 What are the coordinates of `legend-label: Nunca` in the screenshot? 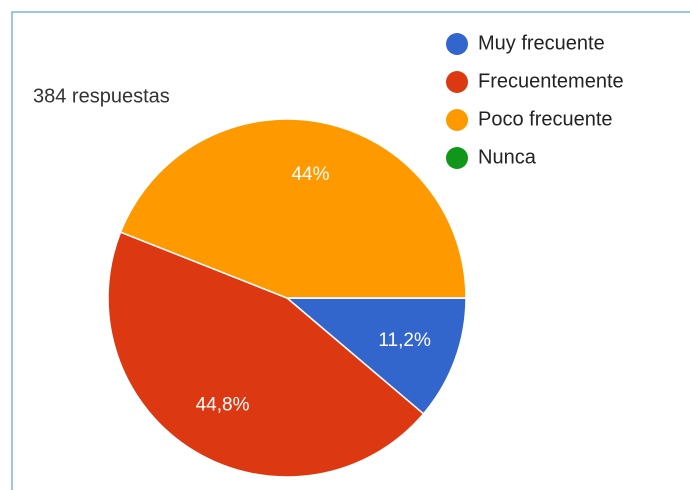 It's located at (507, 157).